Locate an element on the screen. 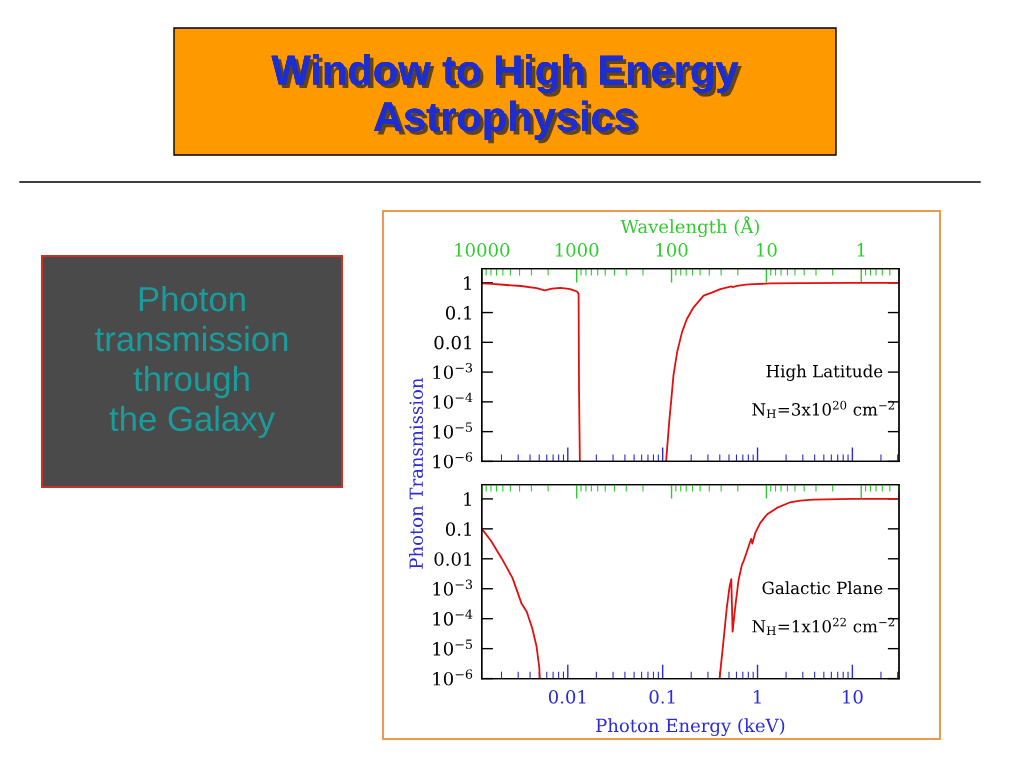 The width and height of the screenshot is (1024, 768). x-axis-title: Photon Energy (keV) is located at coordinates (690, 727).